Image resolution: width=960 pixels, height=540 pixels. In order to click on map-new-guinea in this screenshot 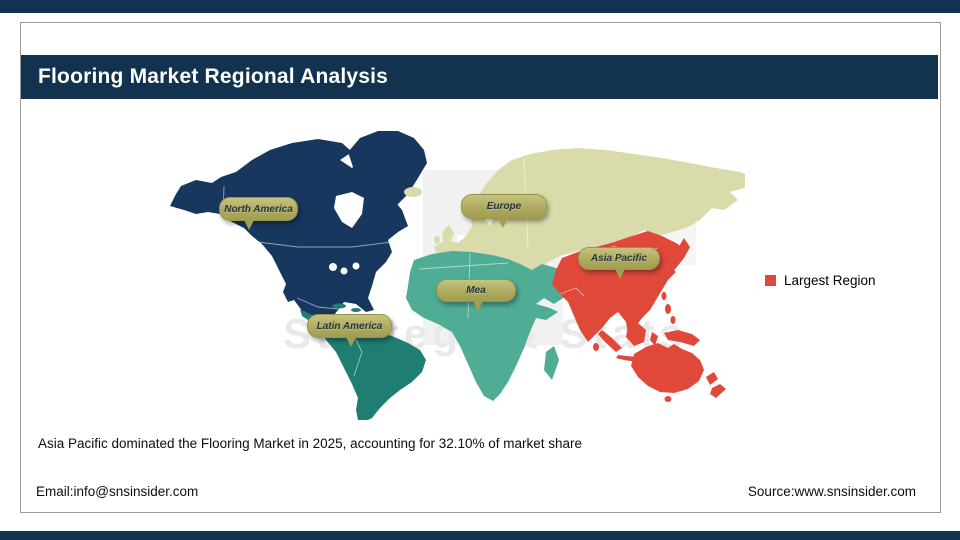, I will do `click(682, 338)`.